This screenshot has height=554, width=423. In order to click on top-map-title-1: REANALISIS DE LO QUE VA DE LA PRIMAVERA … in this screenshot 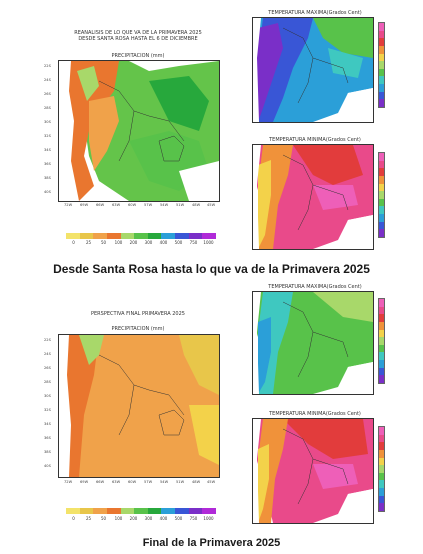, I will do `click(138, 33)`.